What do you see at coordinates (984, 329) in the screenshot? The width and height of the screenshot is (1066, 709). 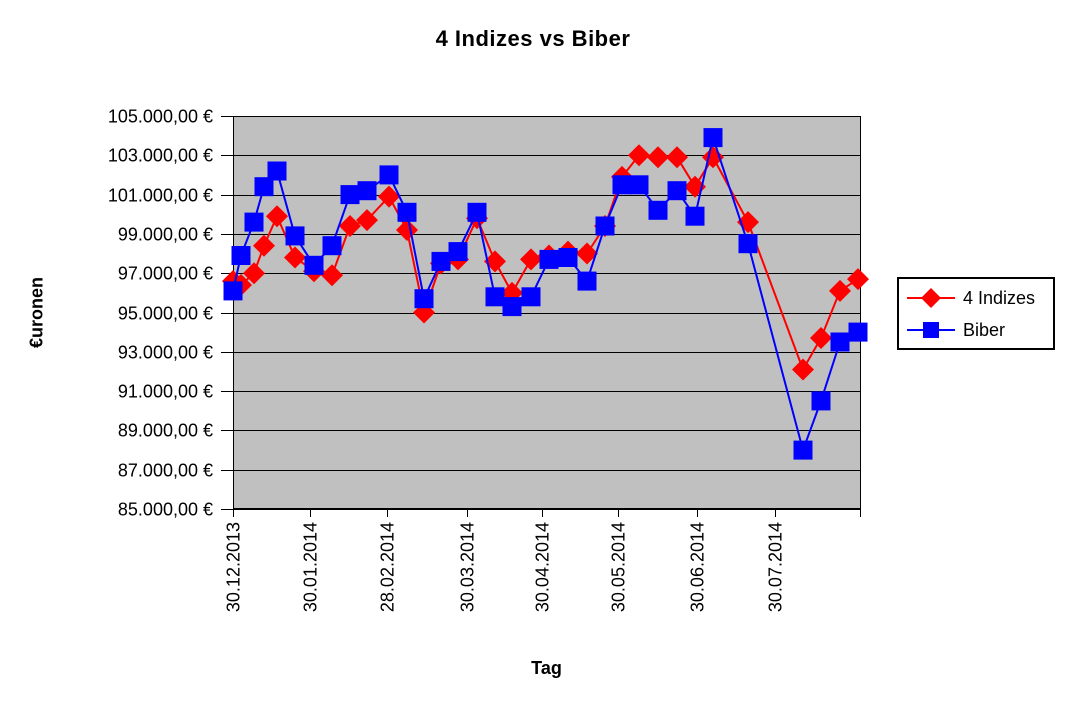 I see `legend-label-biber: Biber` at bounding box center [984, 329].